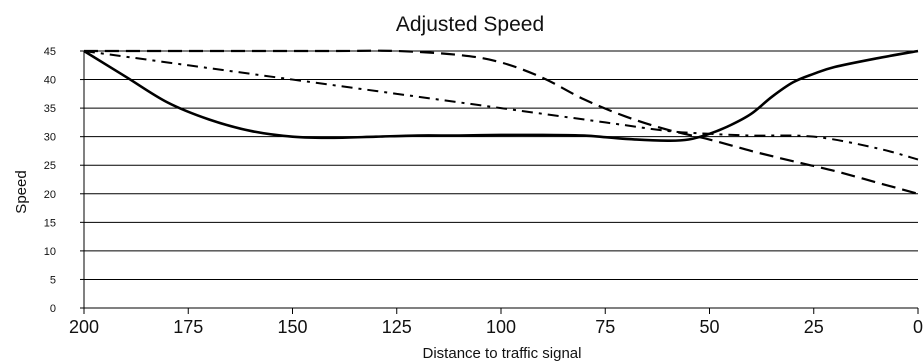 The width and height of the screenshot is (924, 363). What do you see at coordinates (470, 24) in the screenshot?
I see `chart-title: Adjusted Speed` at bounding box center [470, 24].